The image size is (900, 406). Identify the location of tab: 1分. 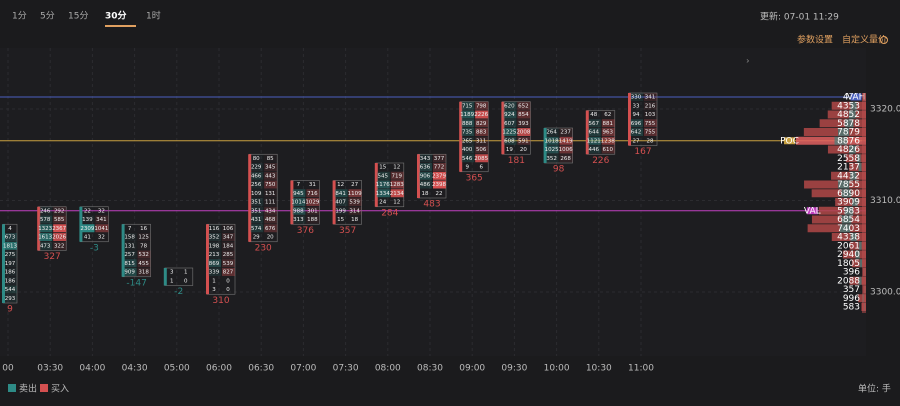
(19, 16).